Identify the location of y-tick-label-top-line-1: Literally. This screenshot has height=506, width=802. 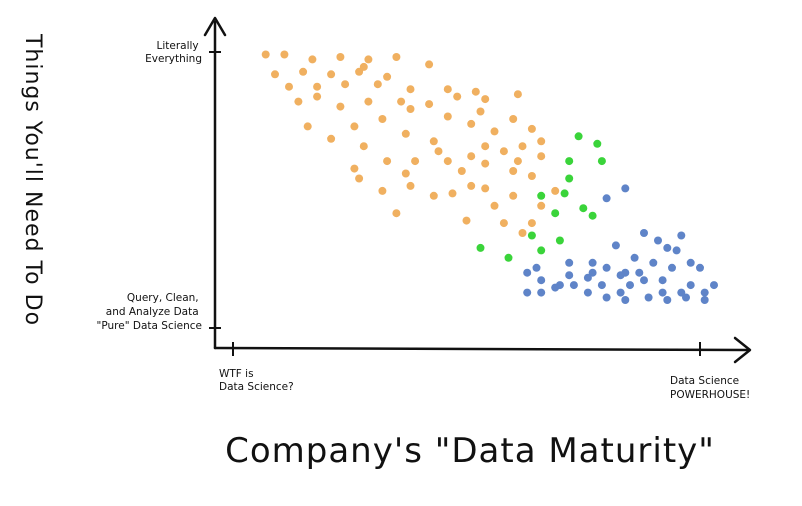
(178, 46).